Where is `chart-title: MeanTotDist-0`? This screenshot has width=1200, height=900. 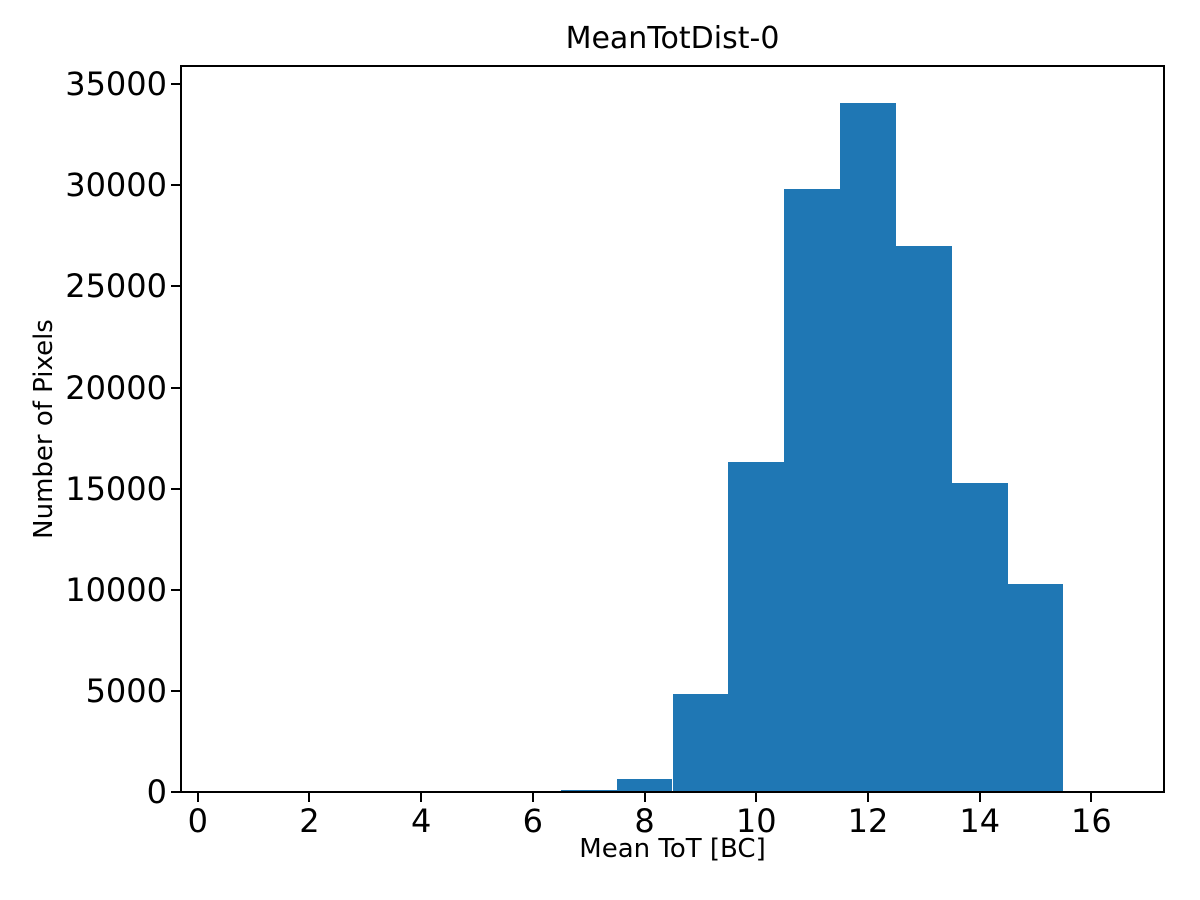 chart-title: MeanTotDist-0 is located at coordinates (672, 38).